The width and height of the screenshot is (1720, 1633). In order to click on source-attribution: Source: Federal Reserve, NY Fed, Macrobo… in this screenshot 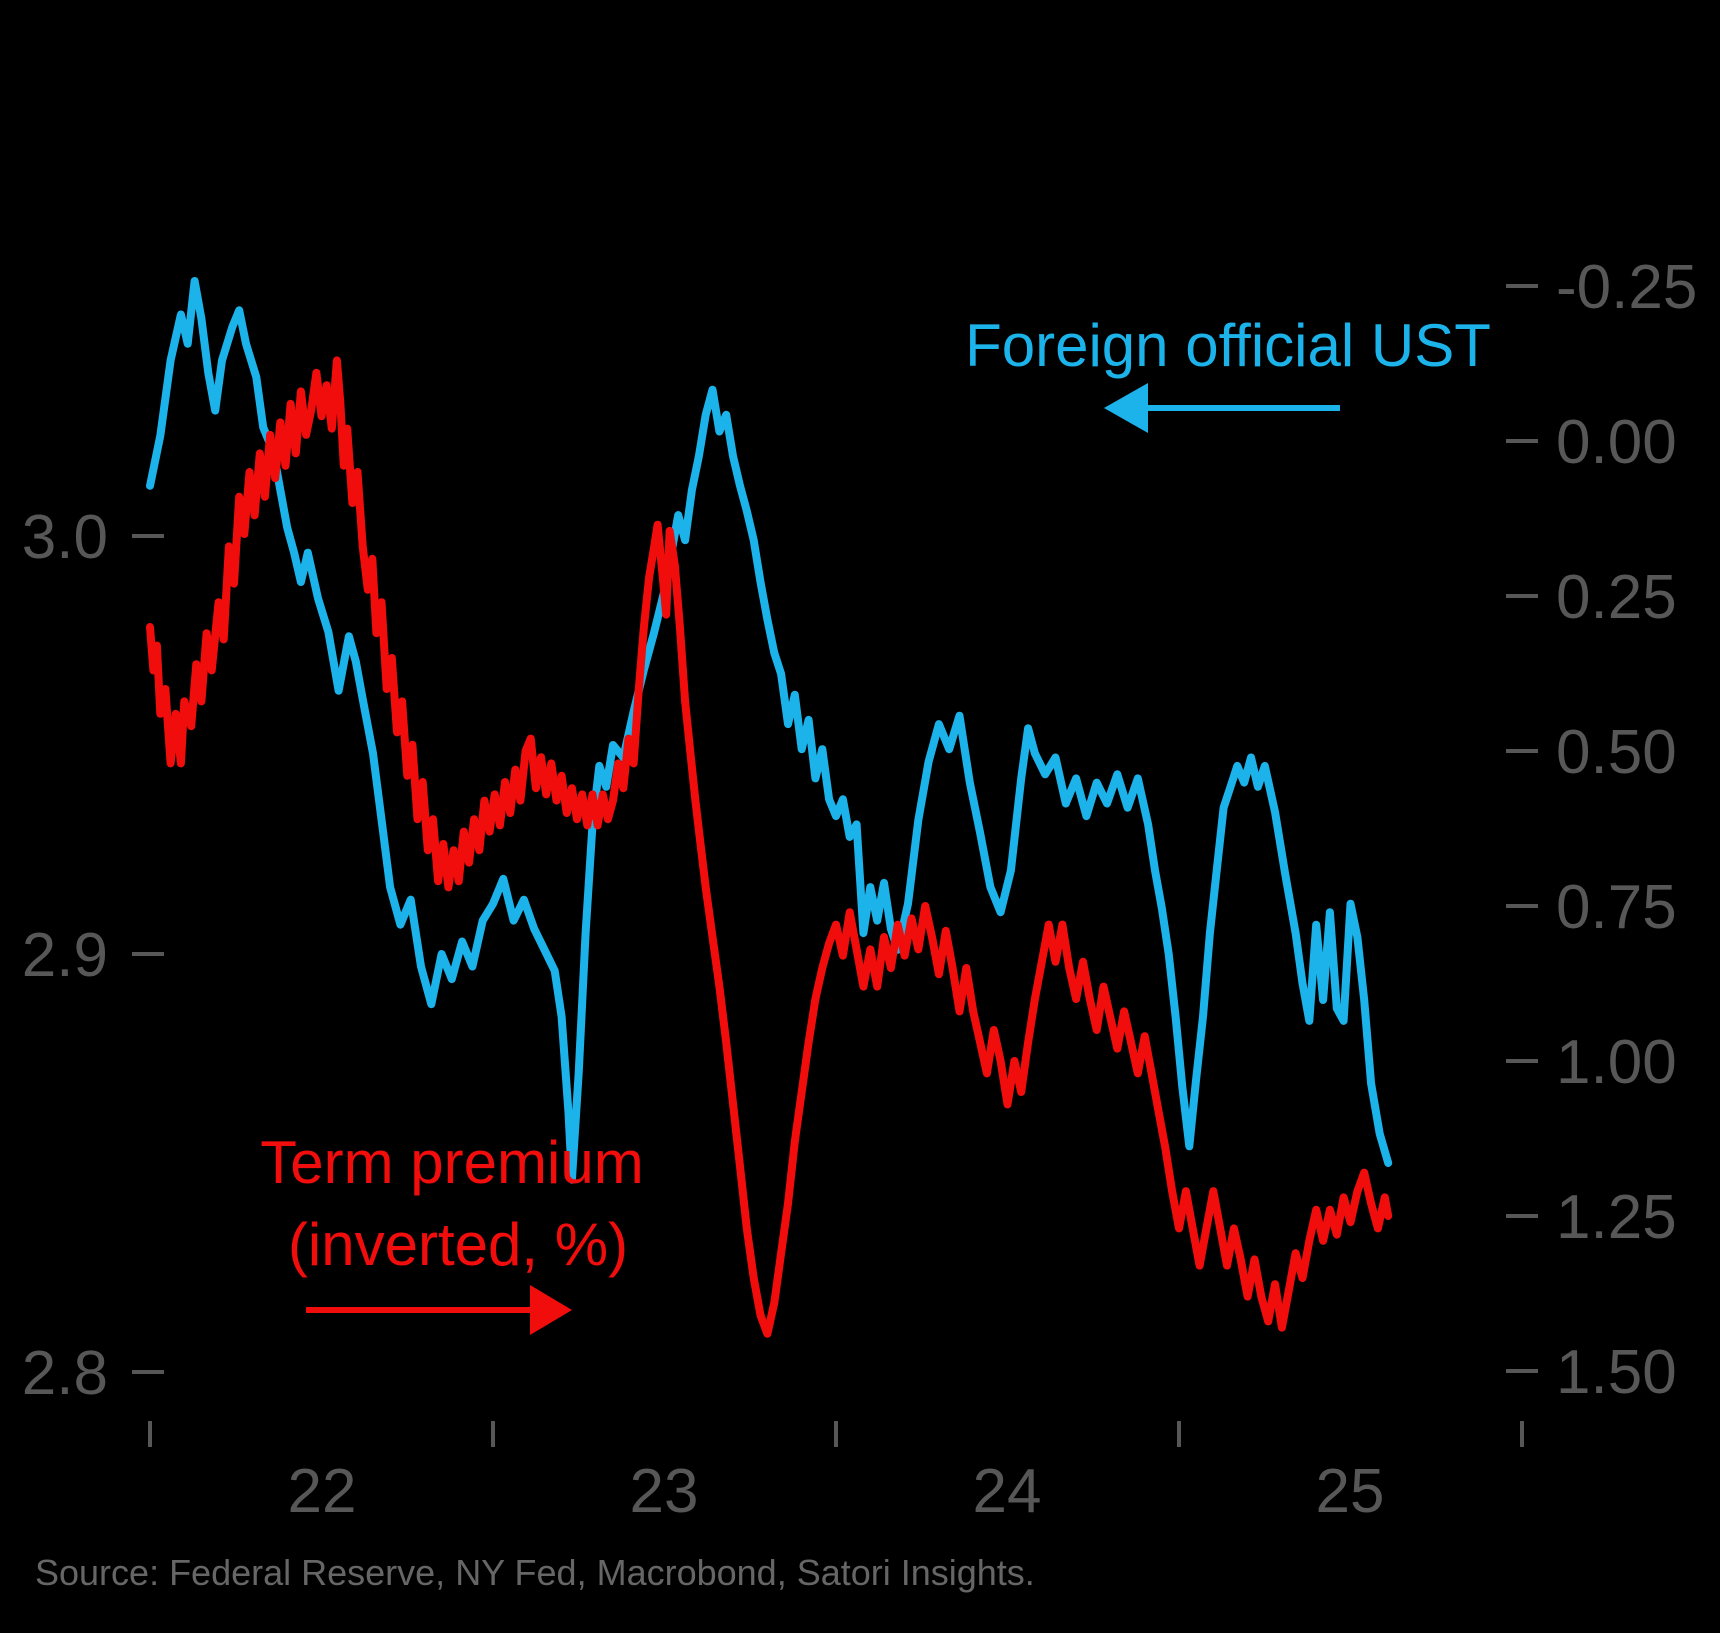, I will do `click(535, 1572)`.